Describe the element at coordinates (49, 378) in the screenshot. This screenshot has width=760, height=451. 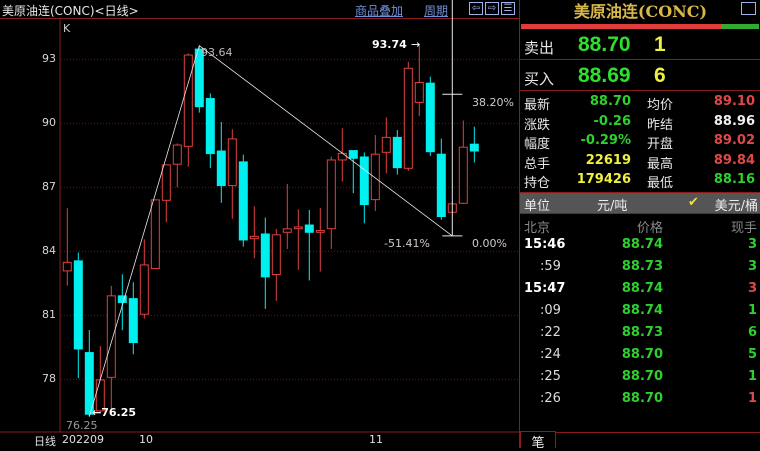
I see `y-tick-label: 78` at that location.